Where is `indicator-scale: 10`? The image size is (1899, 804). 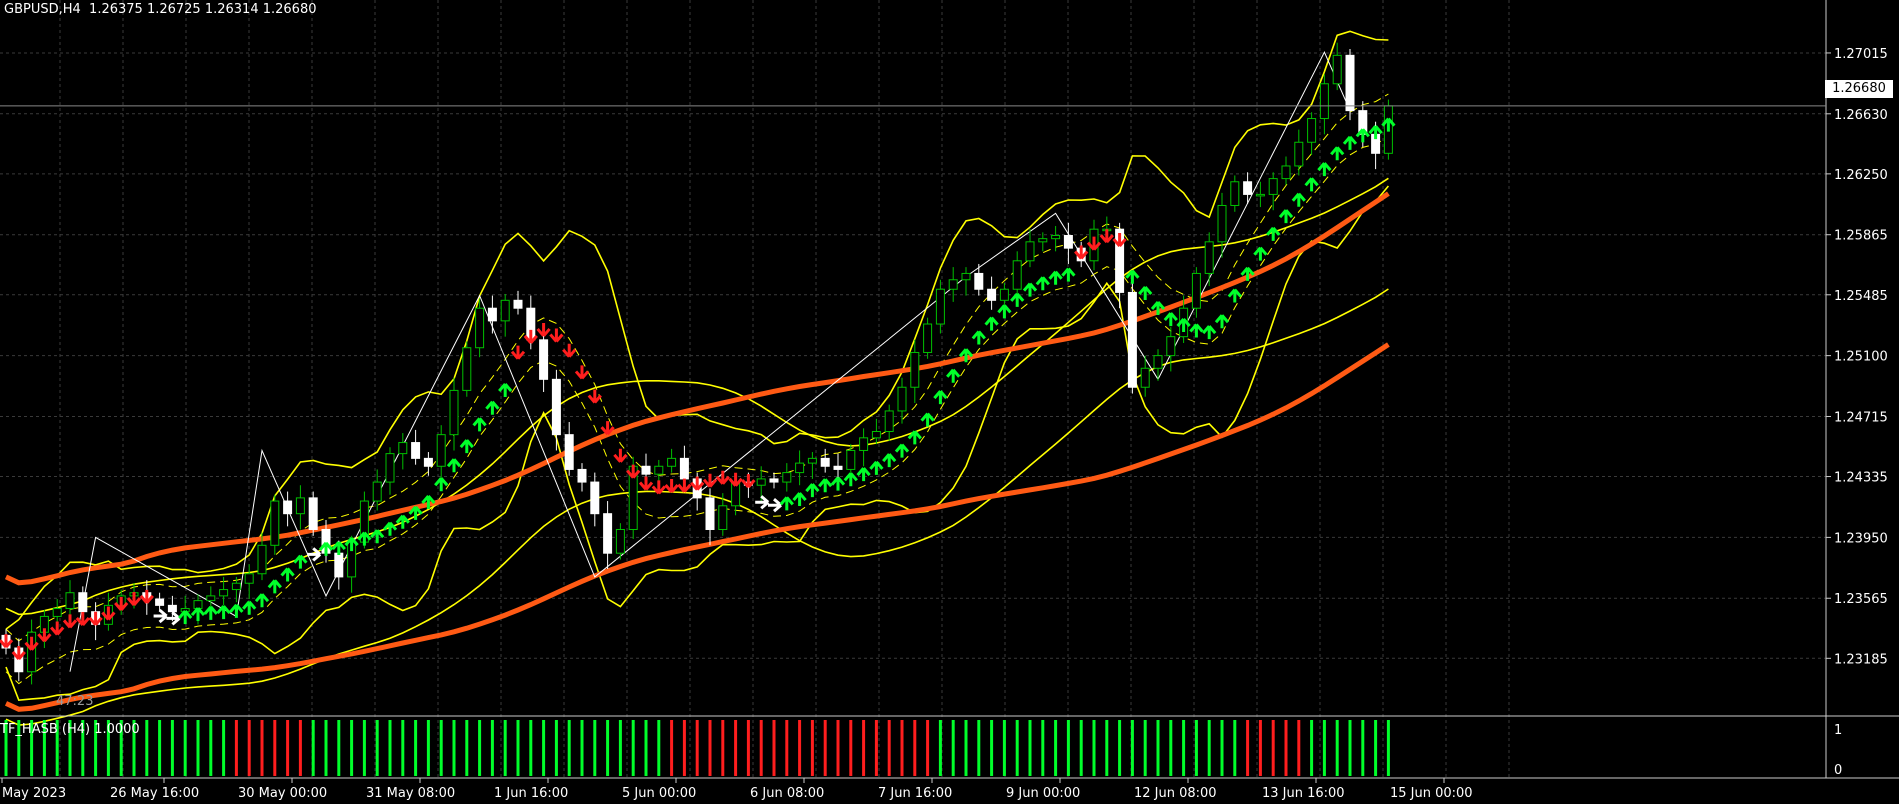 indicator-scale: 10 is located at coordinates (1838, 750).